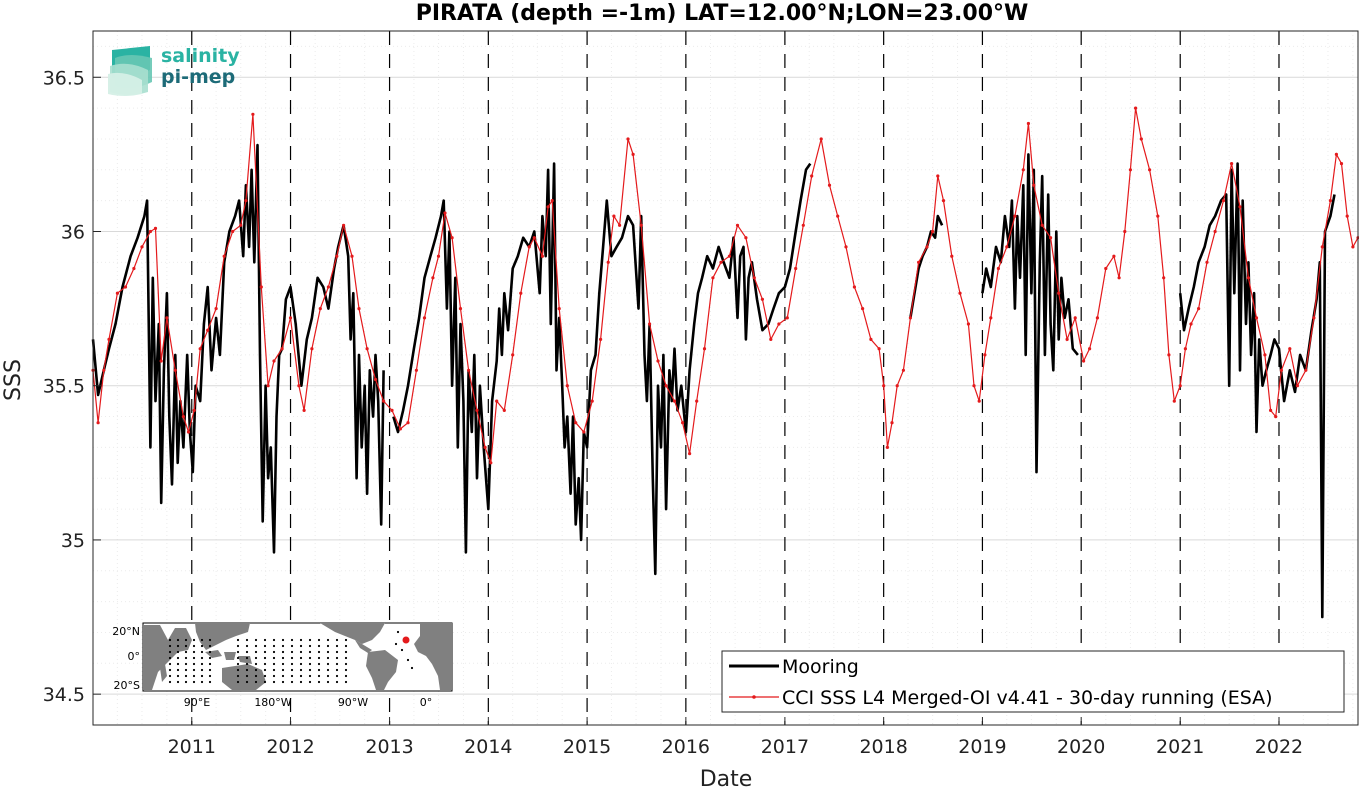 The image size is (1359, 790). What do you see at coordinates (134, 656) in the screenshot?
I see `inset-lat-label: 0°` at bounding box center [134, 656].